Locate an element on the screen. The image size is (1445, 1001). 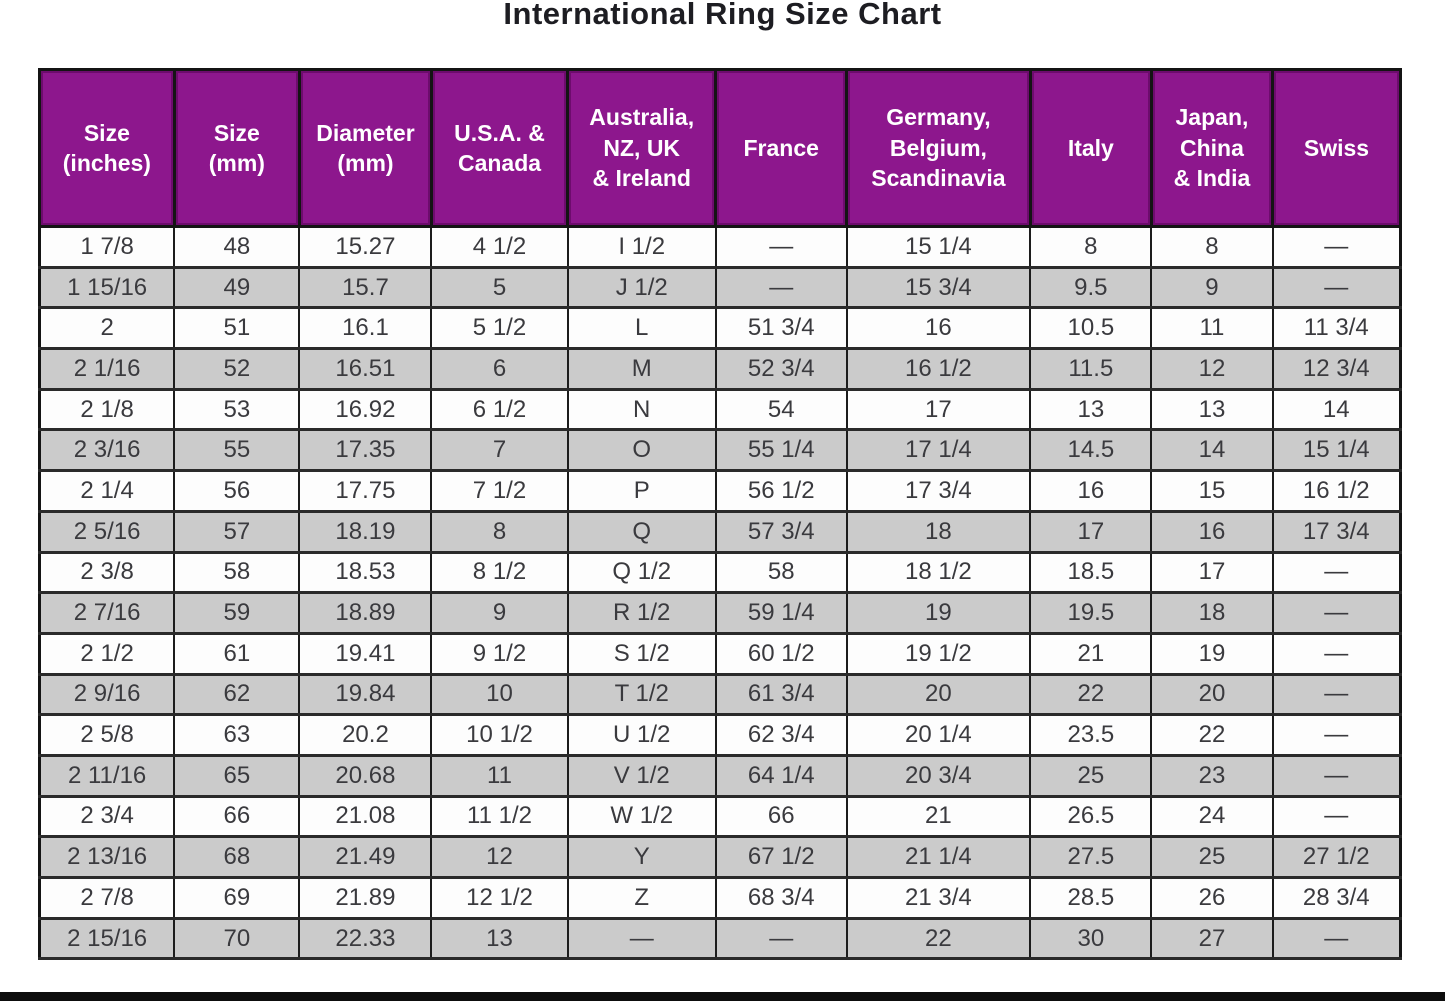
table-cell: 2 15/16 is located at coordinates (107, 938).